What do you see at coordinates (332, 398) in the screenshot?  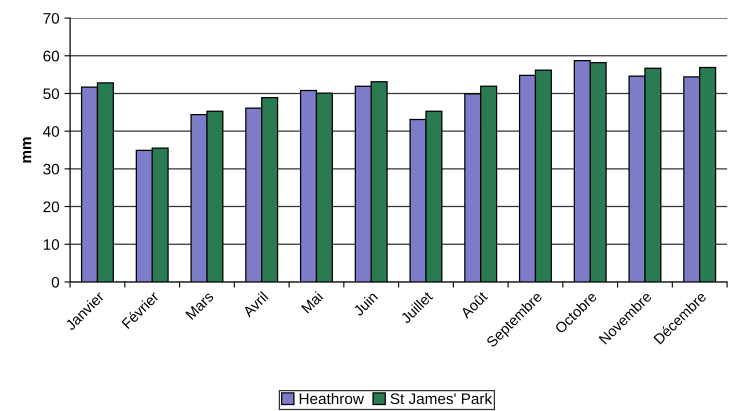 I see `legend-label: Heathrow` at bounding box center [332, 398].